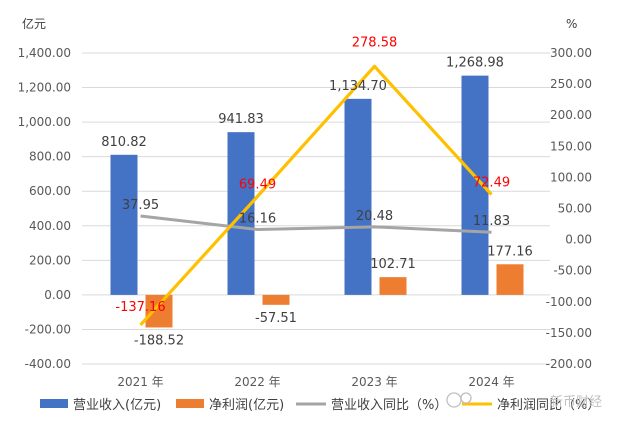 Image resolution: width=640 pixels, height=428 pixels. What do you see at coordinates (117, 405) in the screenshot?
I see `legend-label: 营业收入(亿元)` at bounding box center [117, 405].